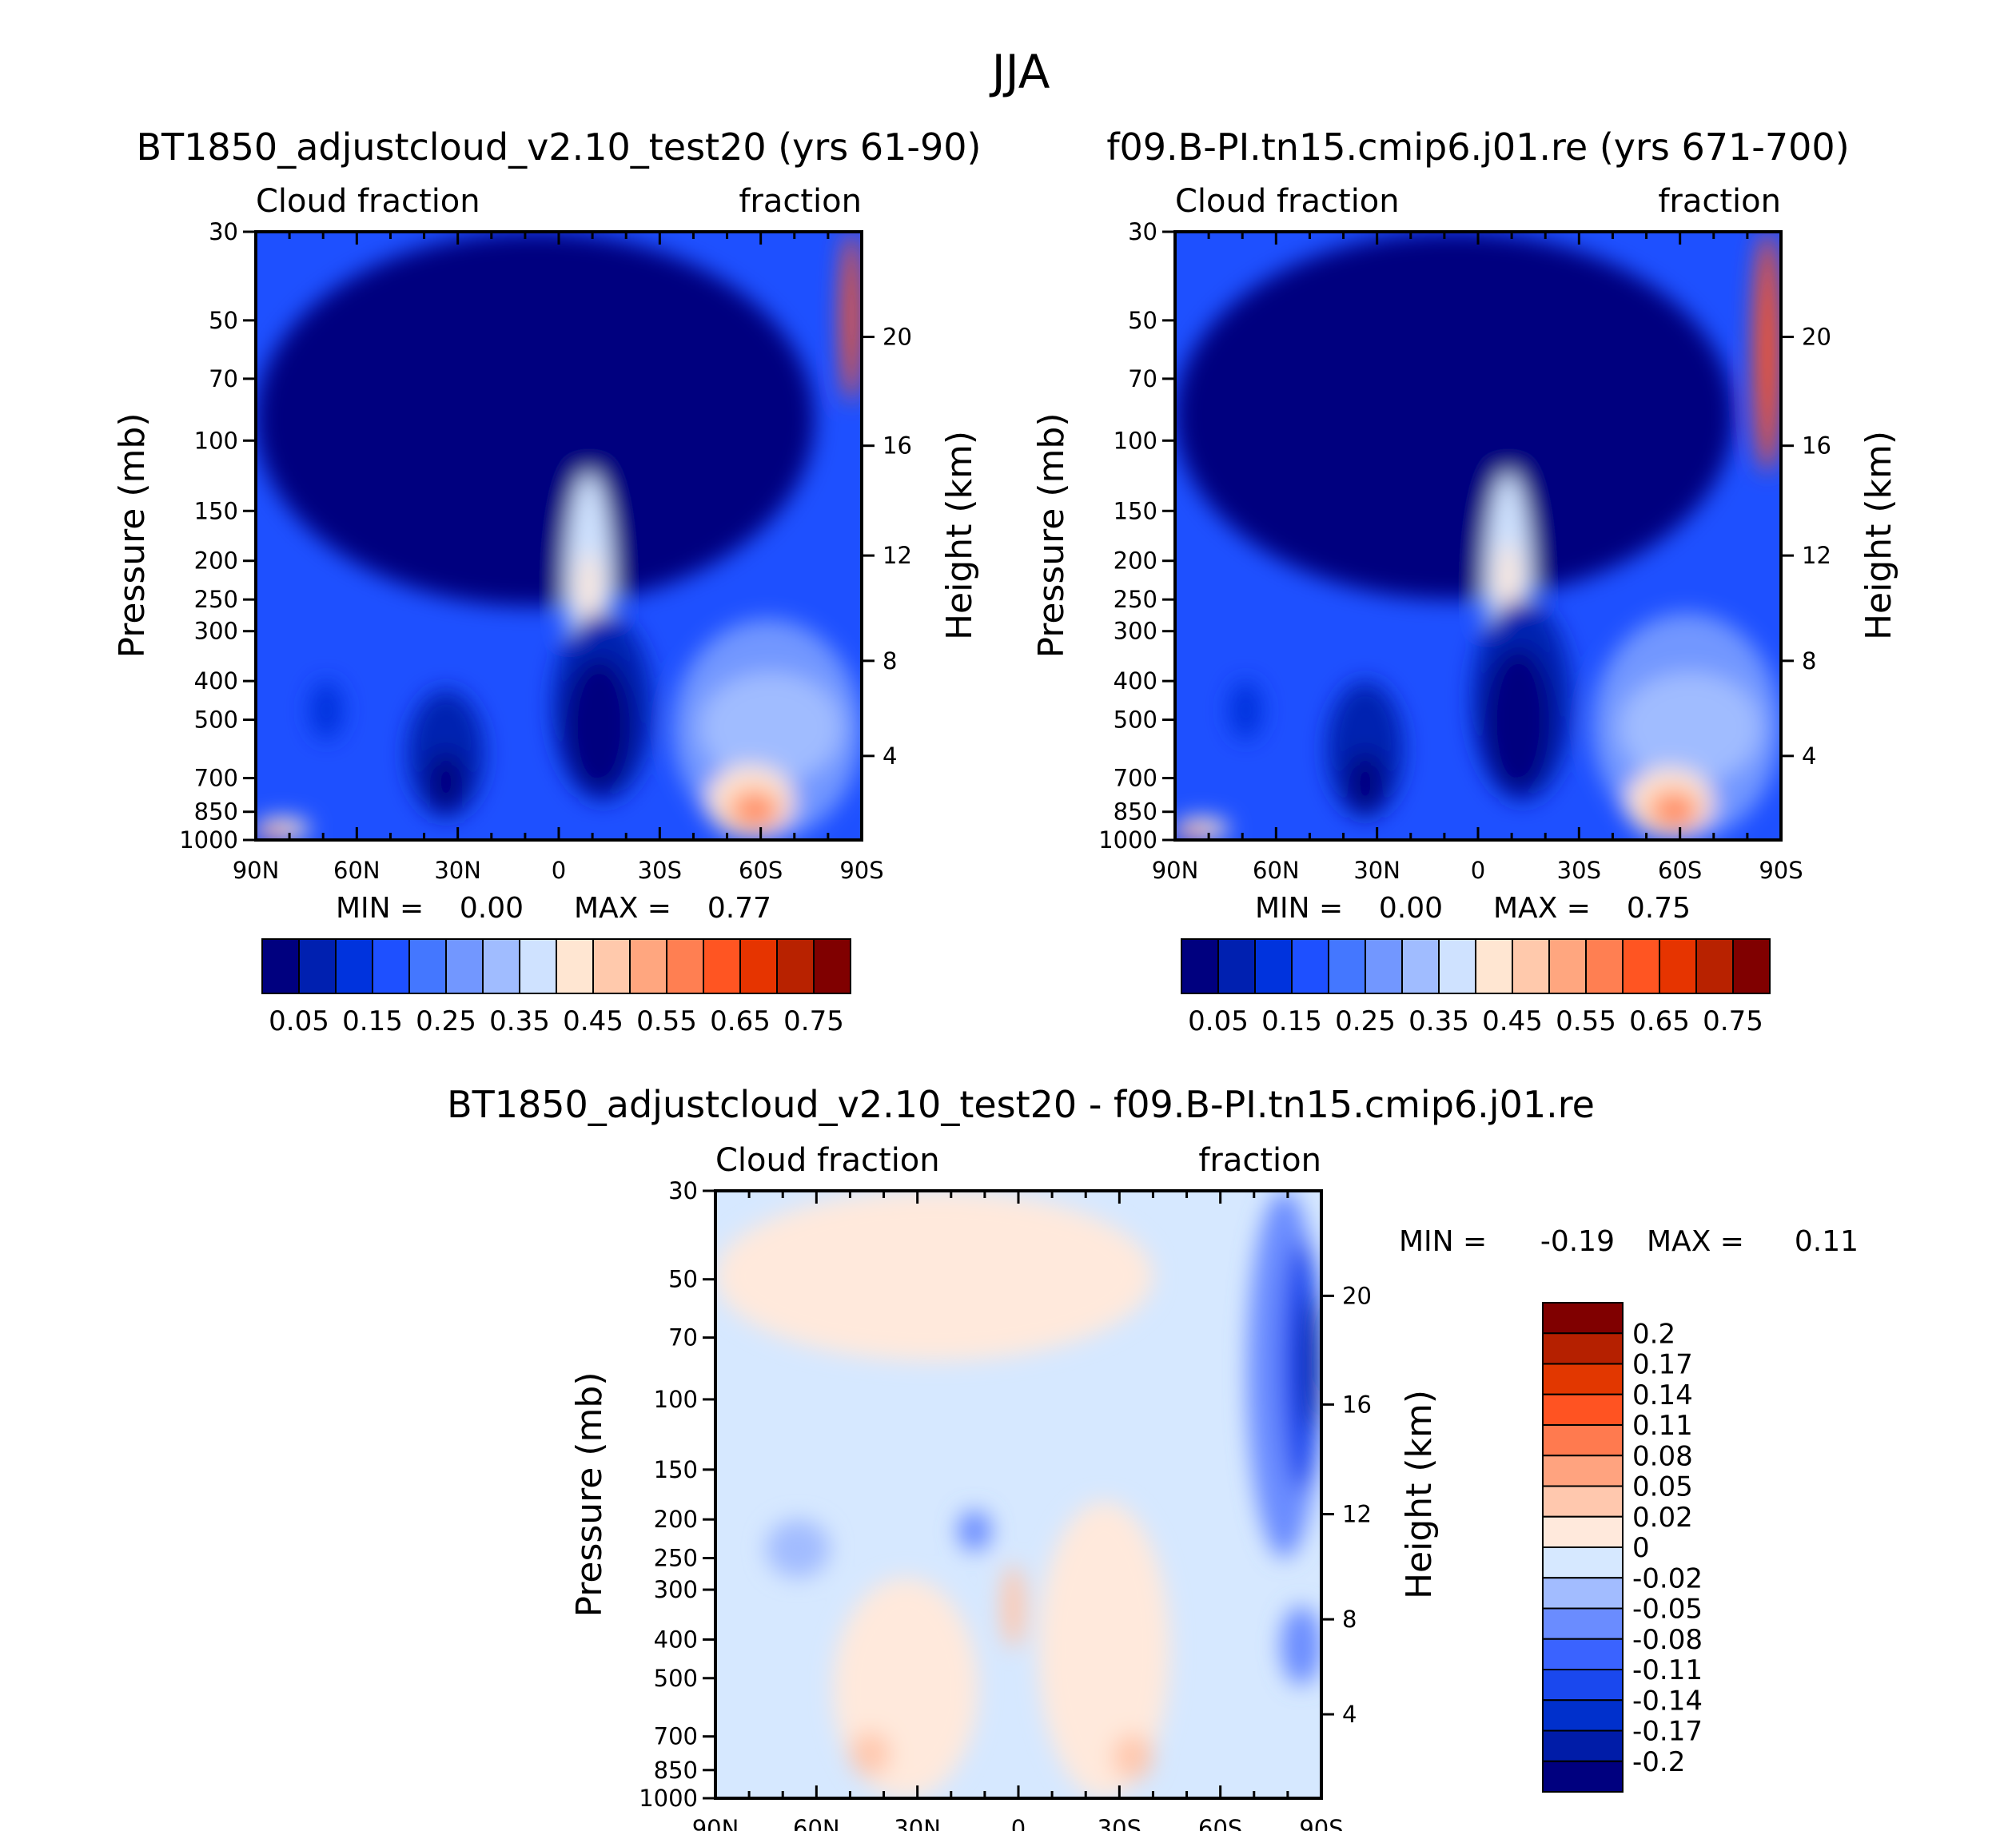 This screenshot has width=2016, height=1831. I want to click on contour-arctic-low-cloud-core, so click(273, 835).